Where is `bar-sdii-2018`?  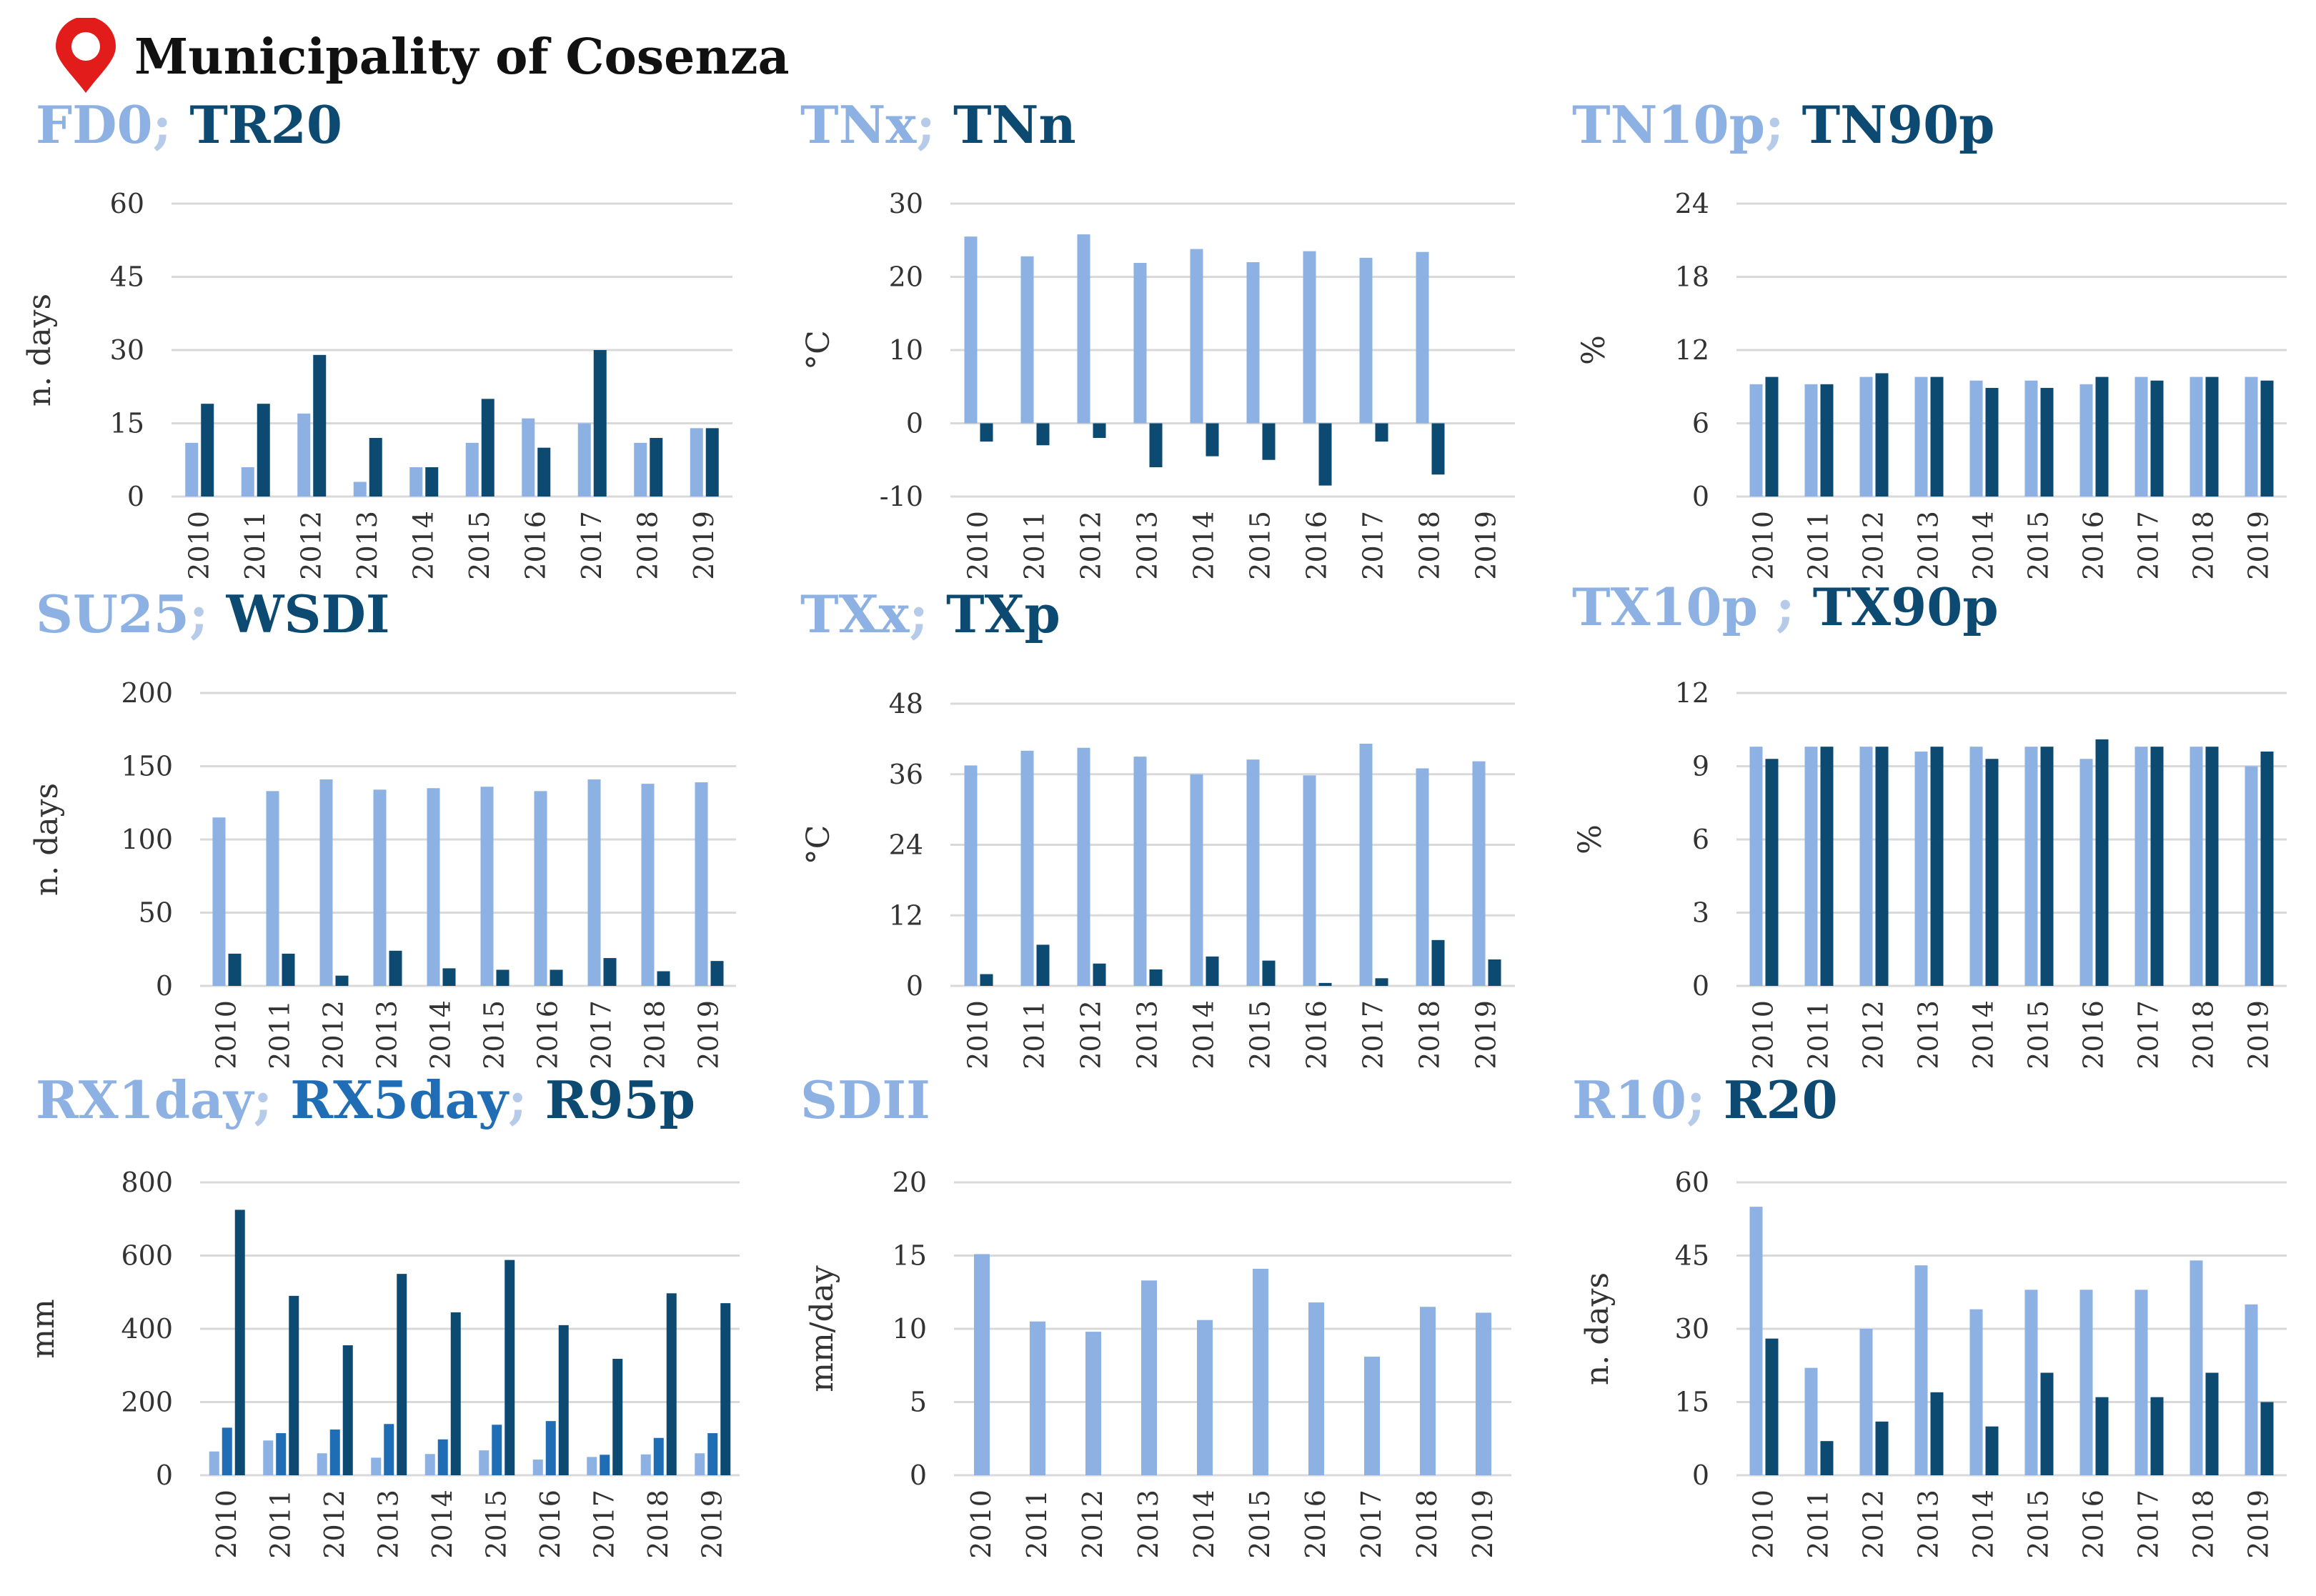
bar-sdii-2018 is located at coordinates (1428, 1391).